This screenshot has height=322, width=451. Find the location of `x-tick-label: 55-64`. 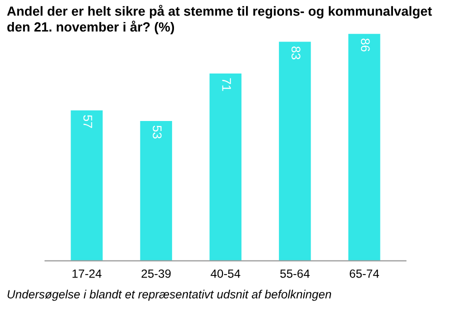

x-tick-label: 55-64 is located at coordinates (295, 273).